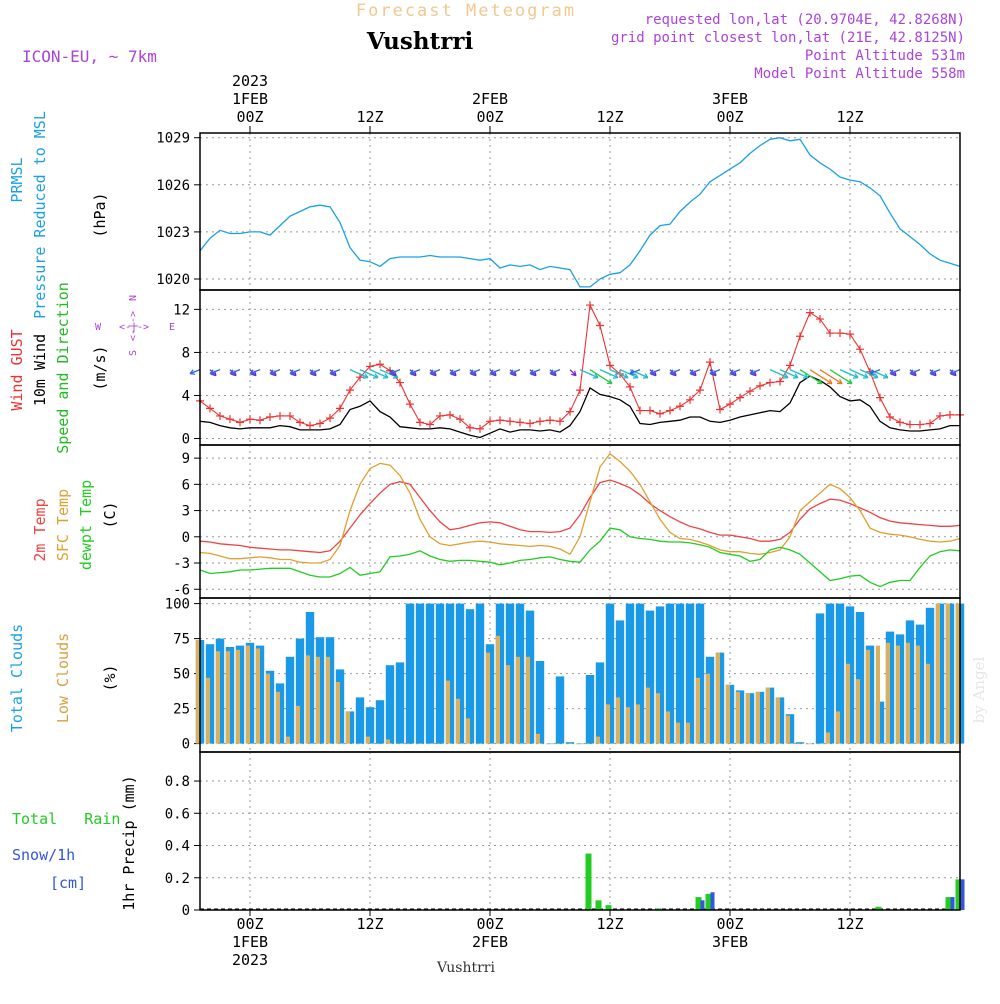 The height and width of the screenshot is (1004, 1000). I want to click on dewpt-line, so click(580, 557).